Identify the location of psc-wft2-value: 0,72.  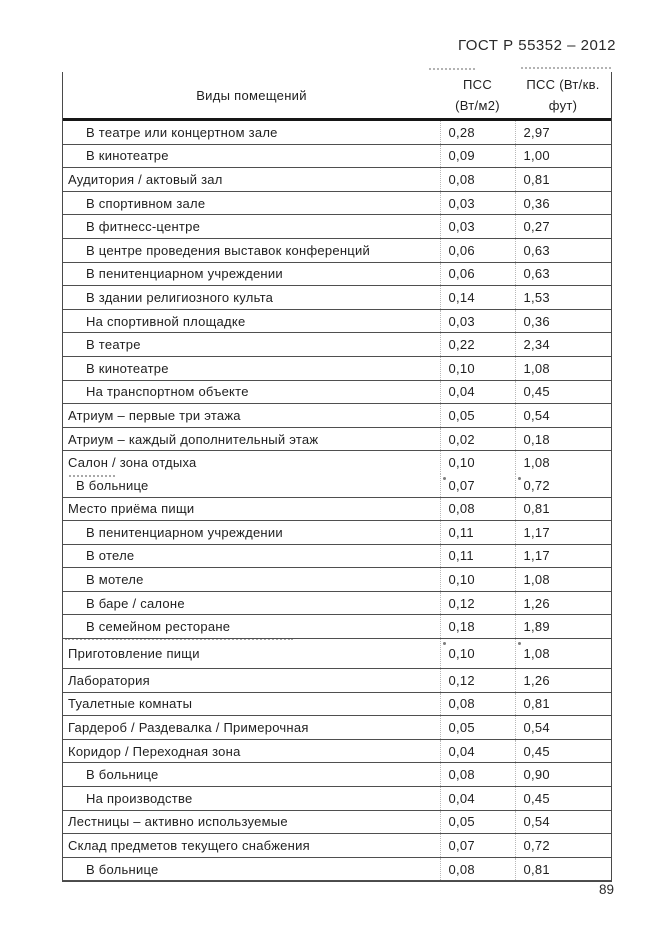
(562, 845).